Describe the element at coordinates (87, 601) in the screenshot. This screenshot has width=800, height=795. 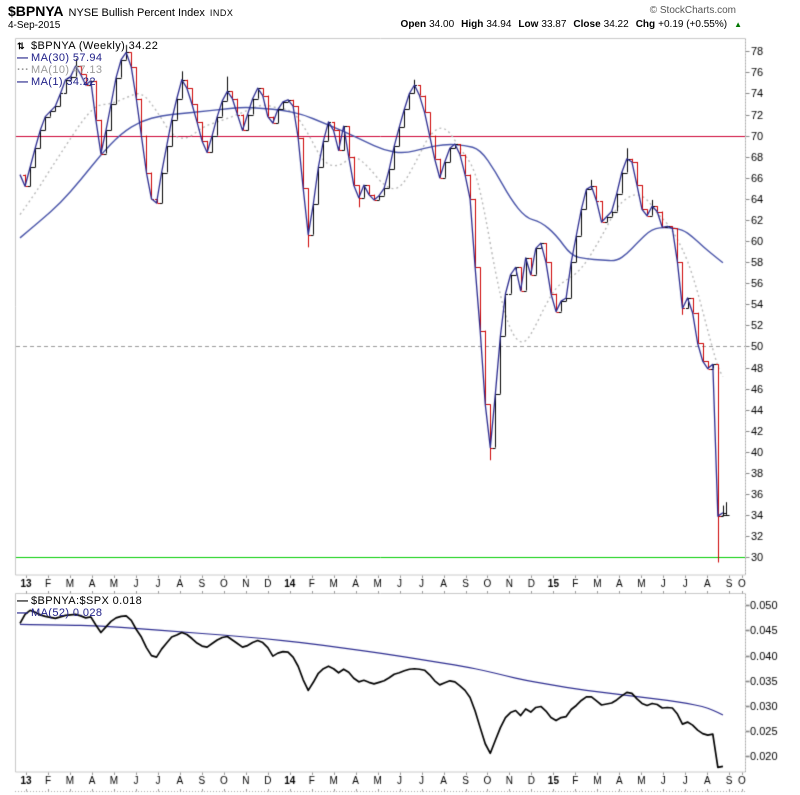
I see `legend-ratio: $BPNYA:$SPX 0.018` at that location.